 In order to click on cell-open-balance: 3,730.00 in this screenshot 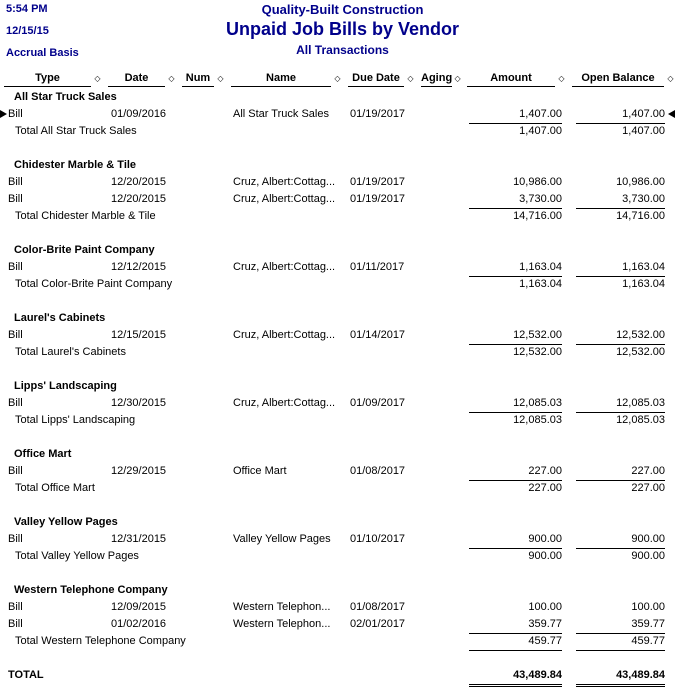, I will do `click(620, 200)`.